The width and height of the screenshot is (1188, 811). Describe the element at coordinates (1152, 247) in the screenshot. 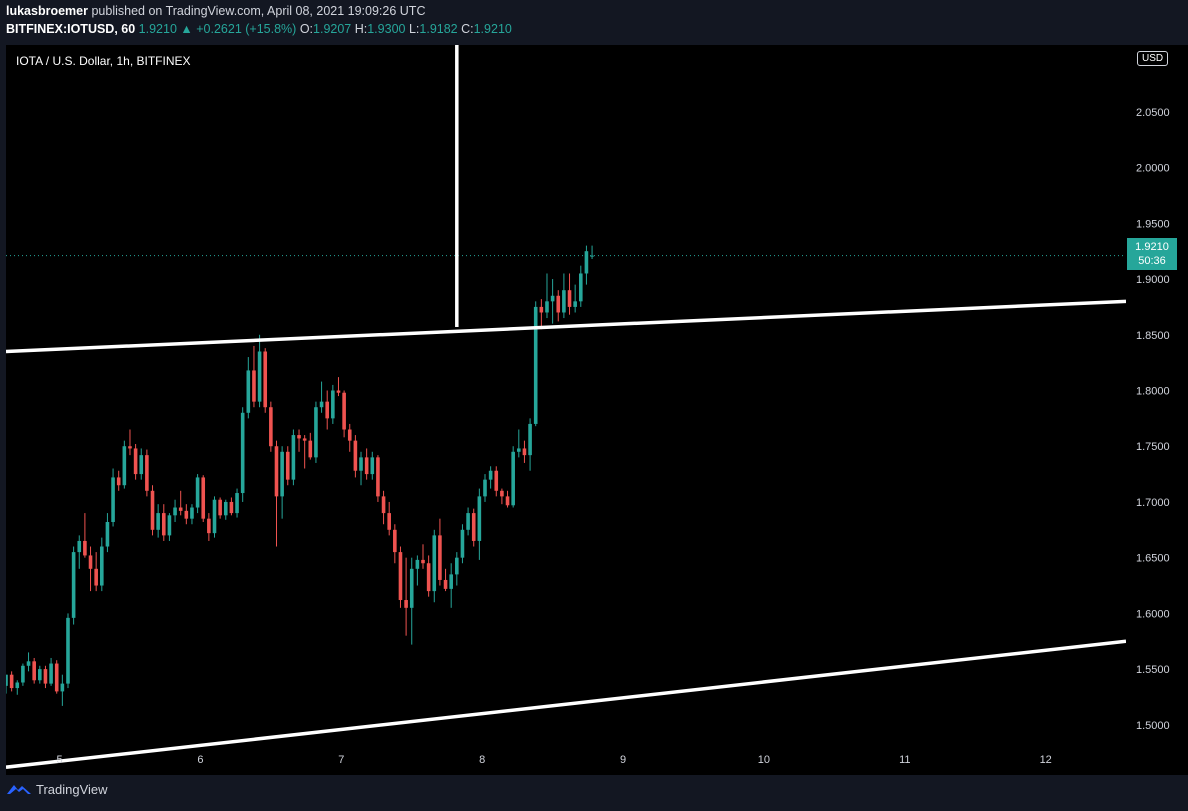

I see `last-price-badge-value: 1.9210` at that location.